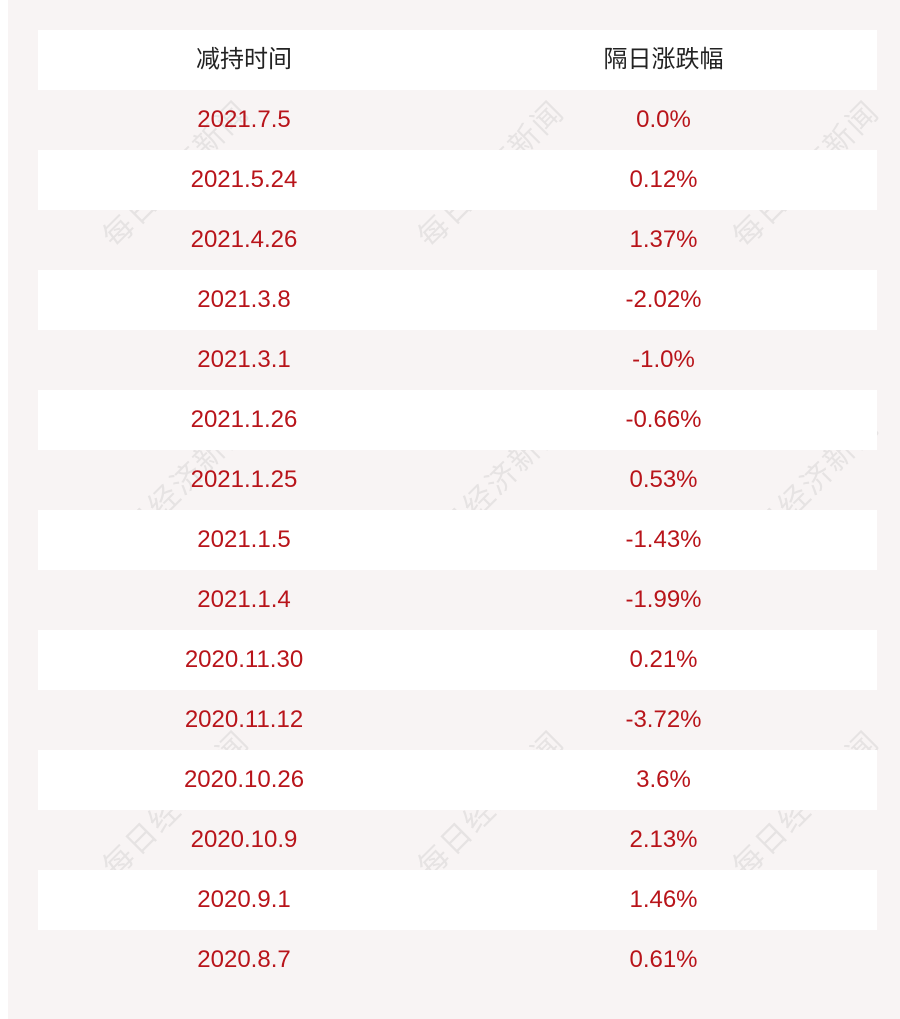  I want to click on table-header-row: 减持时间 隔日涨跌幅, so click(457, 60).